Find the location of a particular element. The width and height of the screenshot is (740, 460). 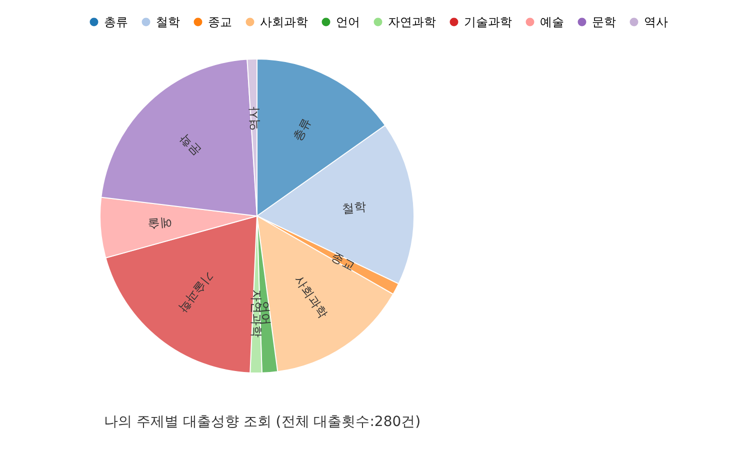

slice-label: 문학 is located at coordinates (190, 145).